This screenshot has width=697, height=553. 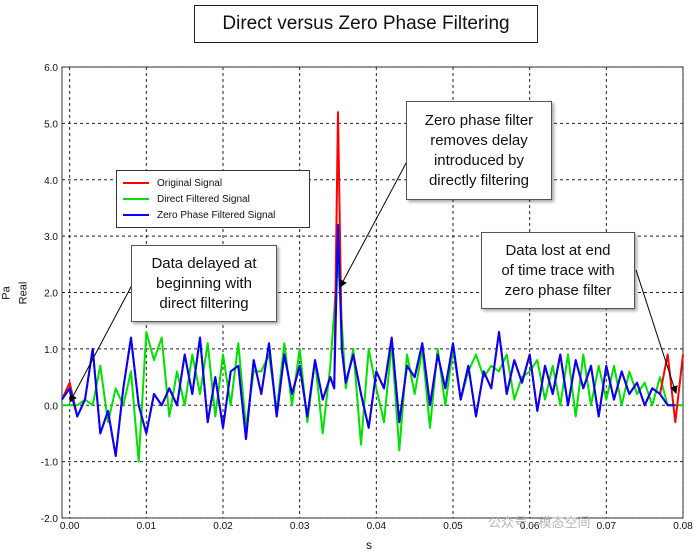 What do you see at coordinates (558, 250) in the screenshot?
I see `callout-data-lost-line-1: Data lost at end` at bounding box center [558, 250].